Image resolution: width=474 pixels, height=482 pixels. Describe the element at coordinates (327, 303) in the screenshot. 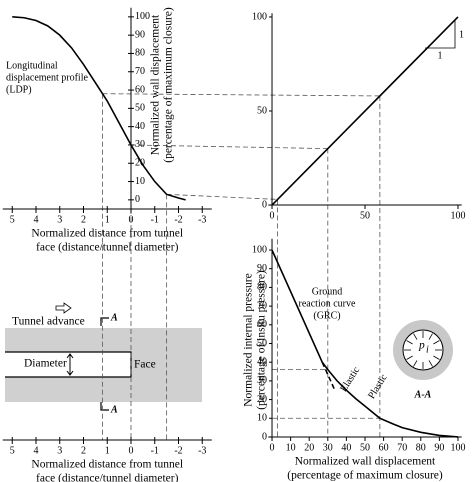

I see `annotation: reaction curve` at that location.